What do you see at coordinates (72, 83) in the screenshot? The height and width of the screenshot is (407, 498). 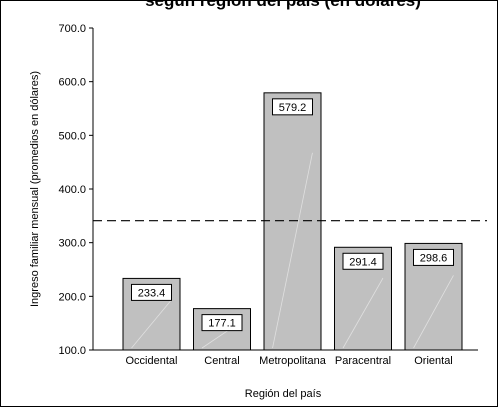 I see `y-tick-label: 600.0` at bounding box center [72, 83].